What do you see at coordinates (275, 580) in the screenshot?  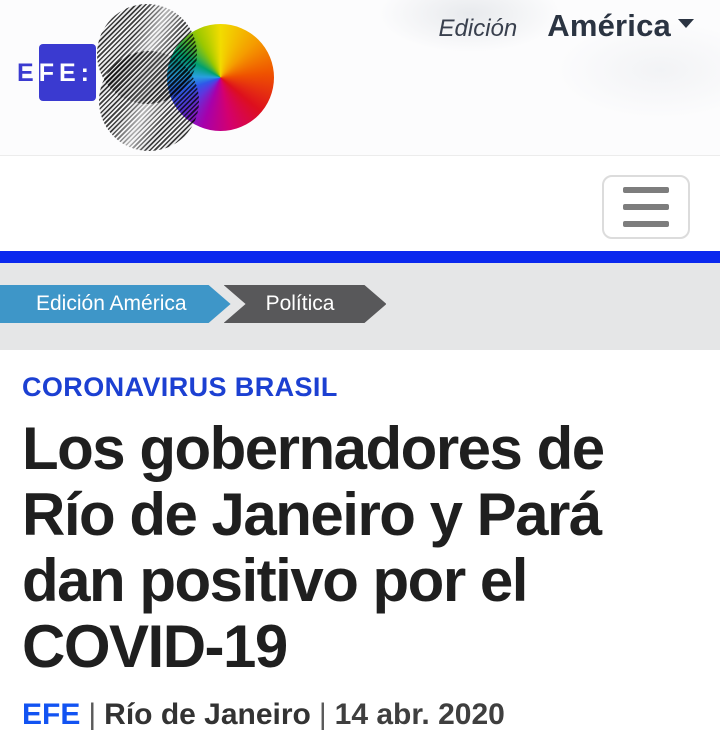 I see `headline-line: dan positivo por el` at bounding box center [275, 580].